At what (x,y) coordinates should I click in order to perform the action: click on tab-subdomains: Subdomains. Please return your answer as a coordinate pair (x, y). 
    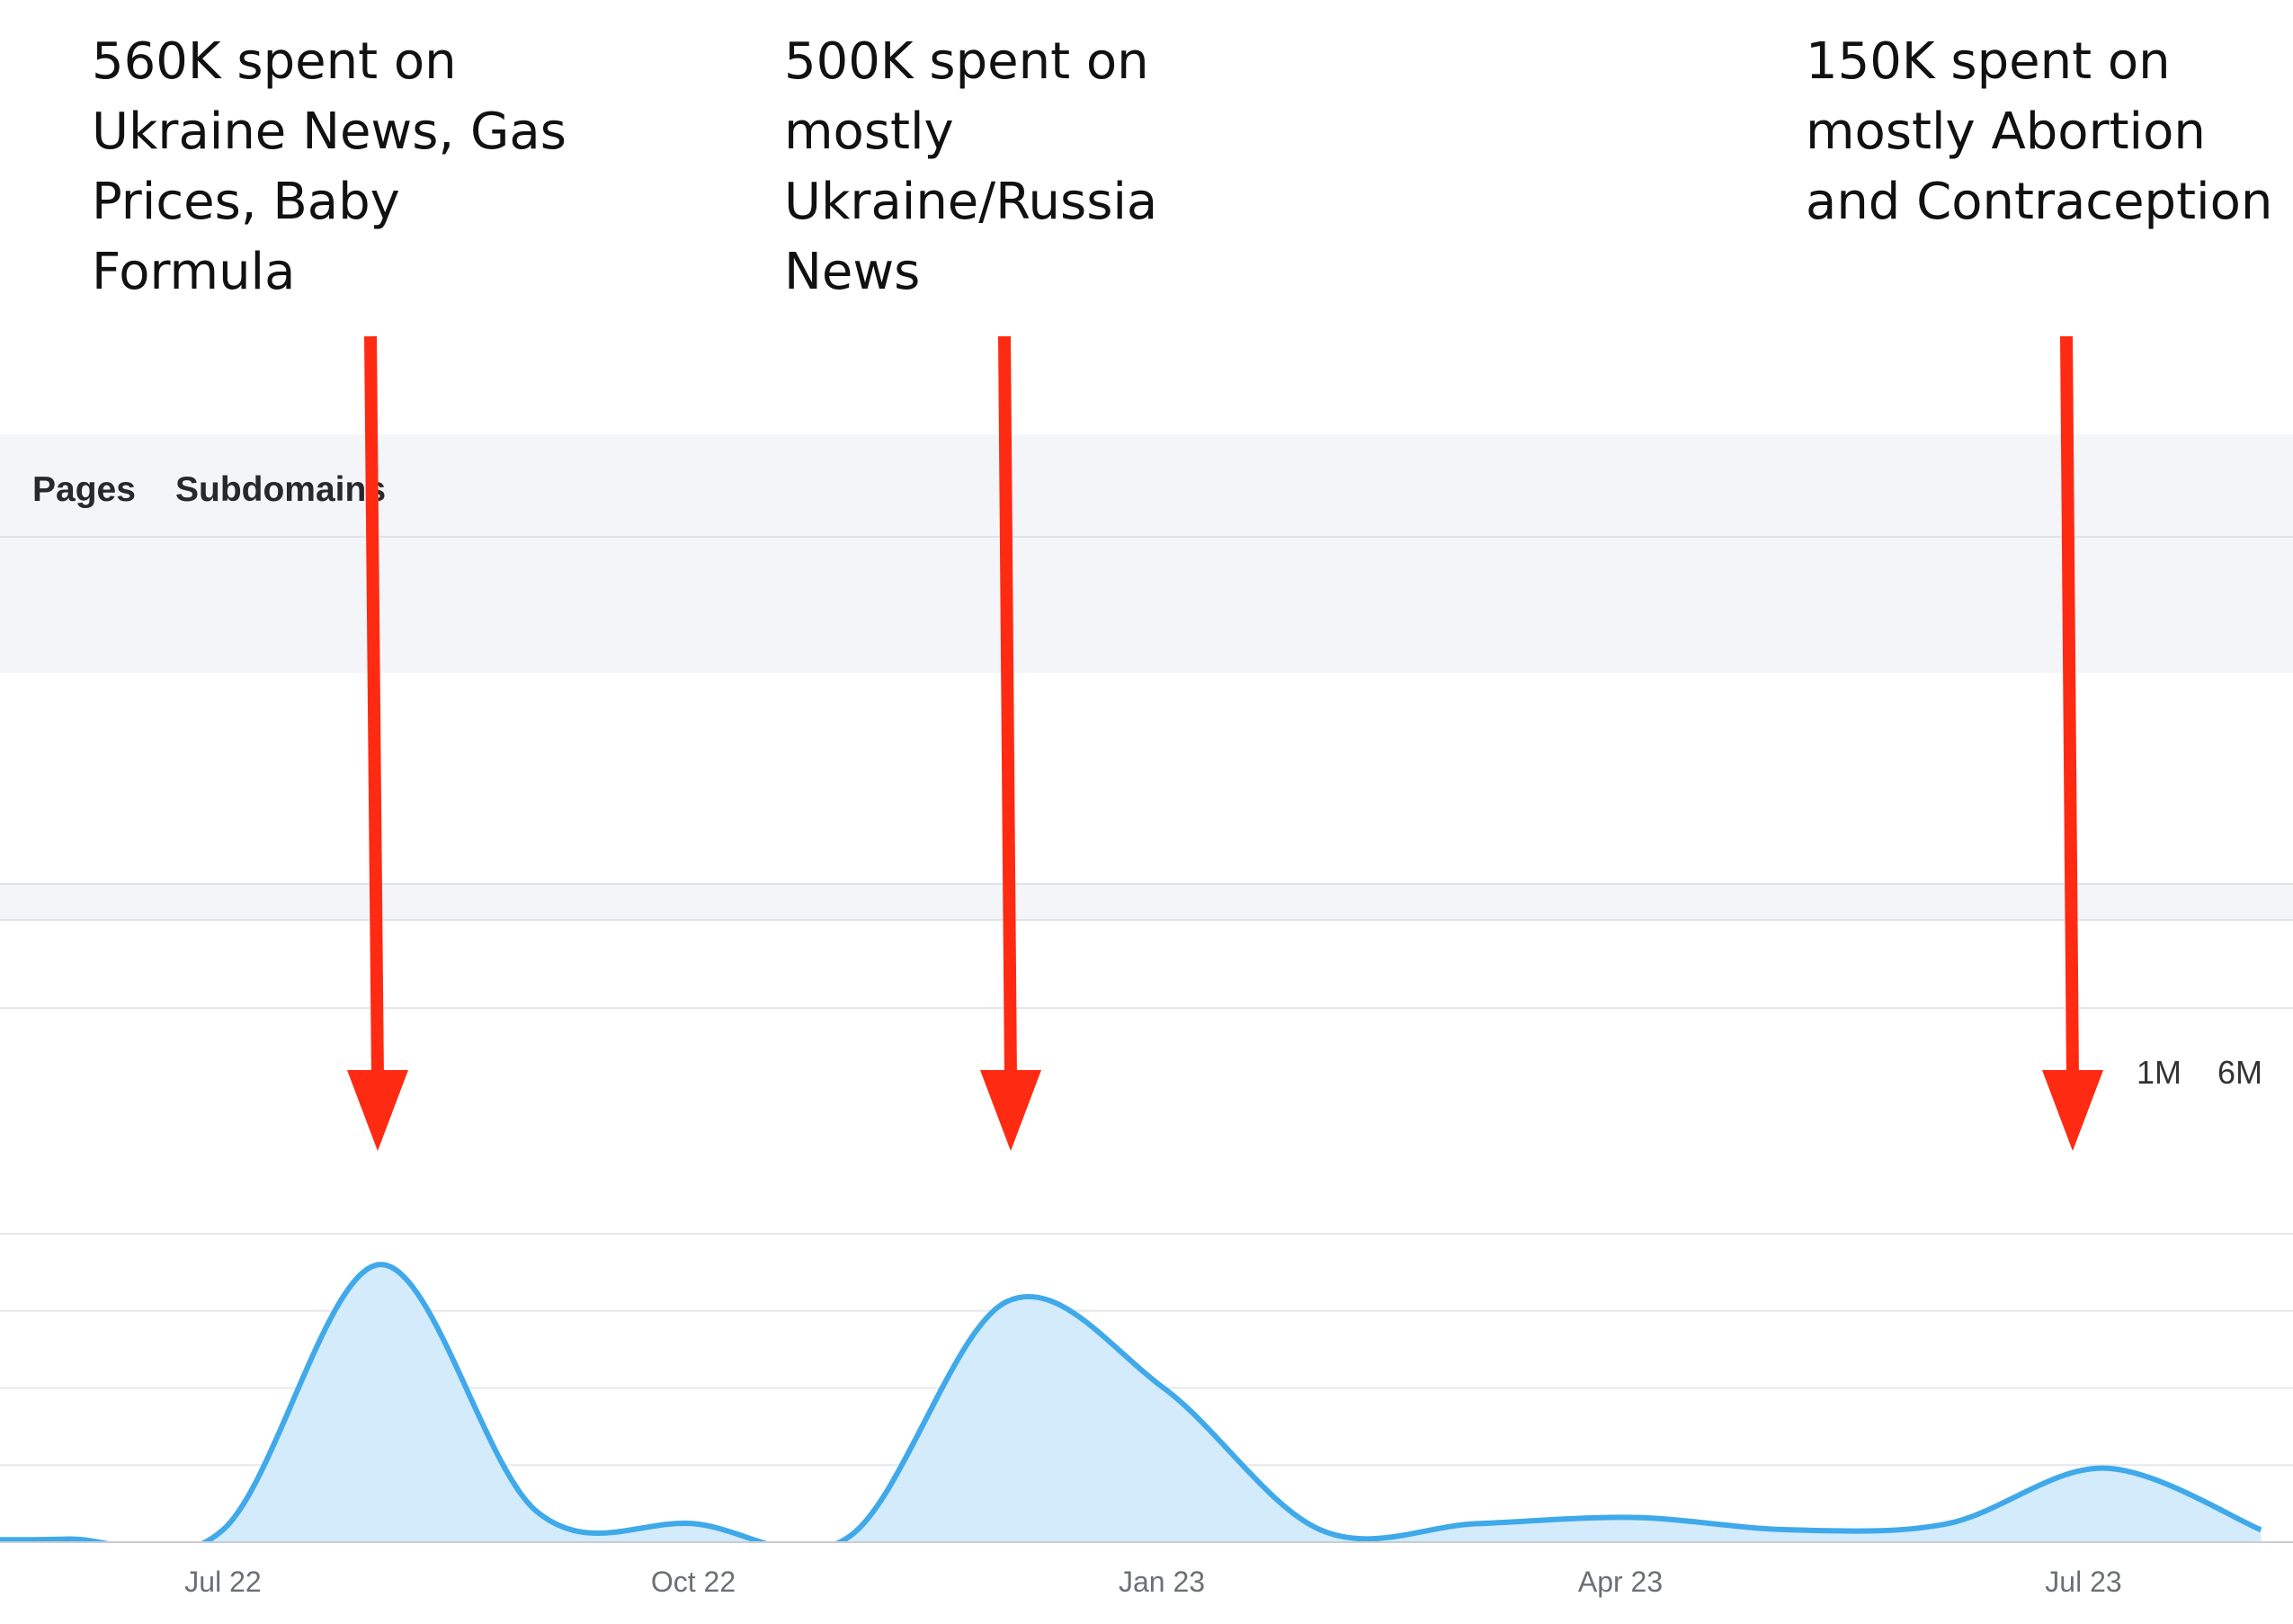
    Looking at the image, I should click on (281, 489).